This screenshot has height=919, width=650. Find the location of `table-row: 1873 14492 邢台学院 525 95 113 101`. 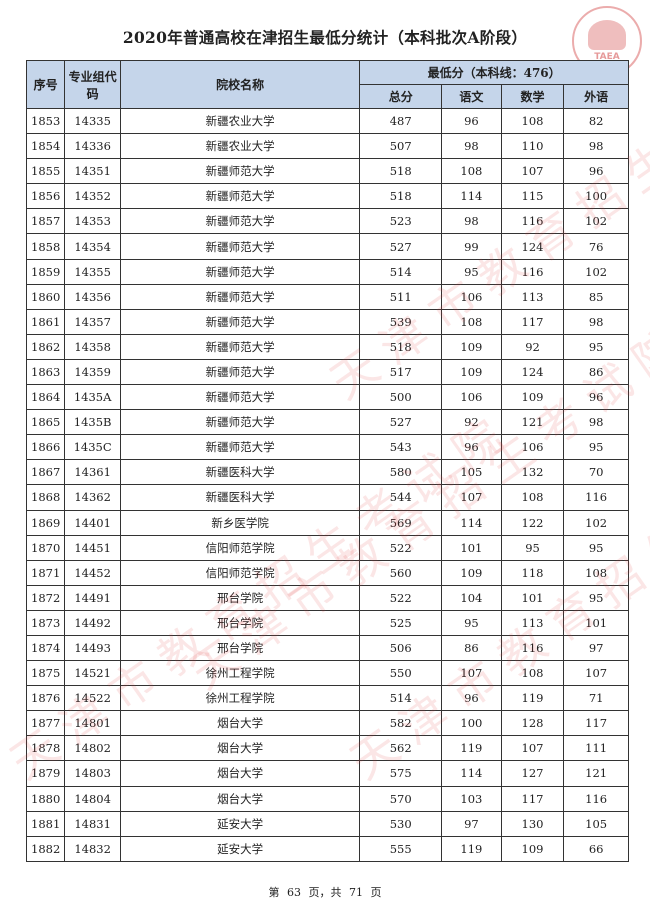

table-row: 1873 14492 邢台学院 525 95 113 101 is located at coordinates (327, 622).